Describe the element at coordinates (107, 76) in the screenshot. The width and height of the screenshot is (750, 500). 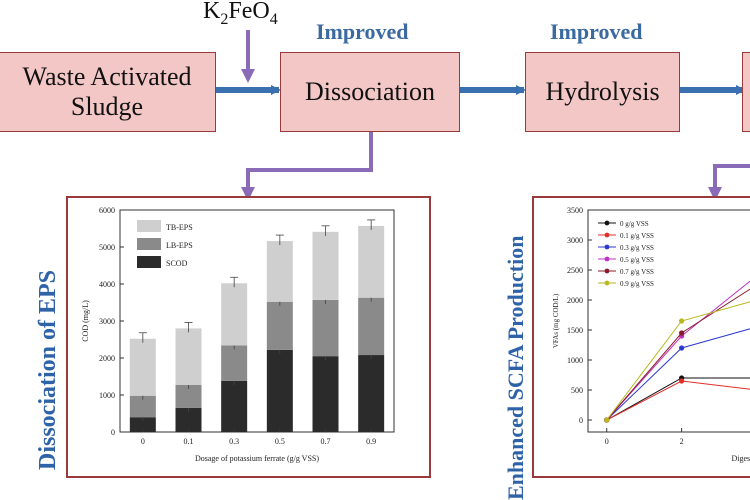
I see `box-label-line-1: Waste Activated` at that location.